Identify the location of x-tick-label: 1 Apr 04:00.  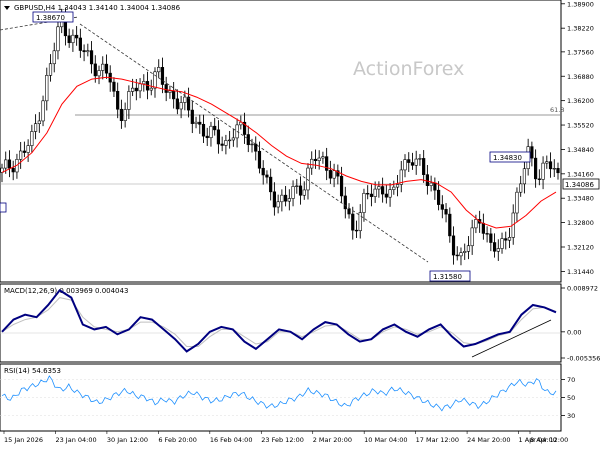
(538, 440).